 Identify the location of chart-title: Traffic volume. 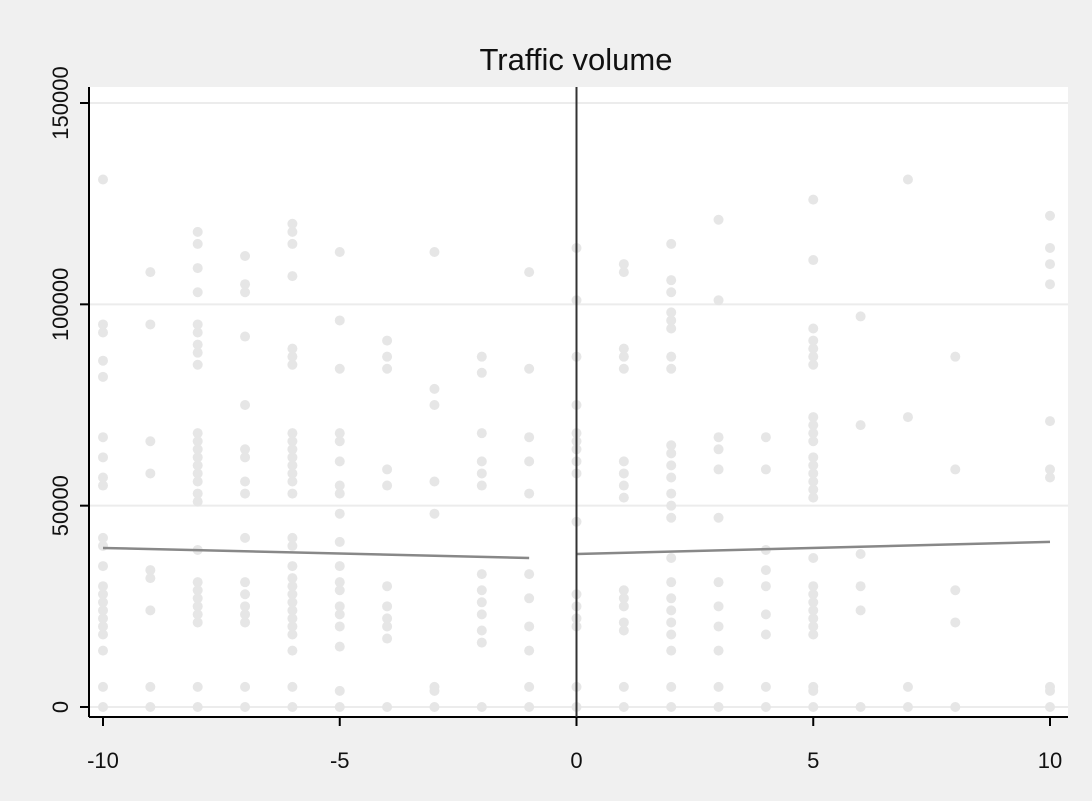
(576, 59).